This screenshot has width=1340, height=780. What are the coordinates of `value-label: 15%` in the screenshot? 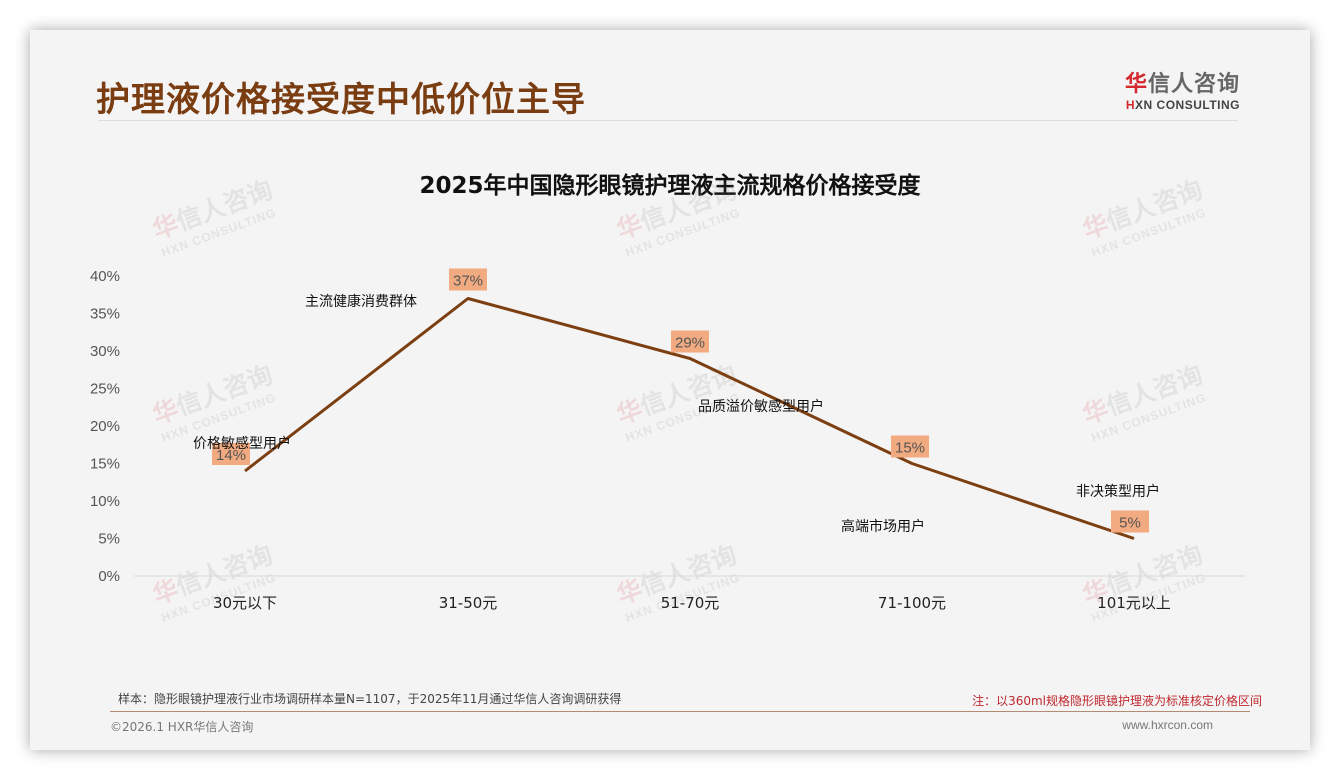 It's located at (910, 448).